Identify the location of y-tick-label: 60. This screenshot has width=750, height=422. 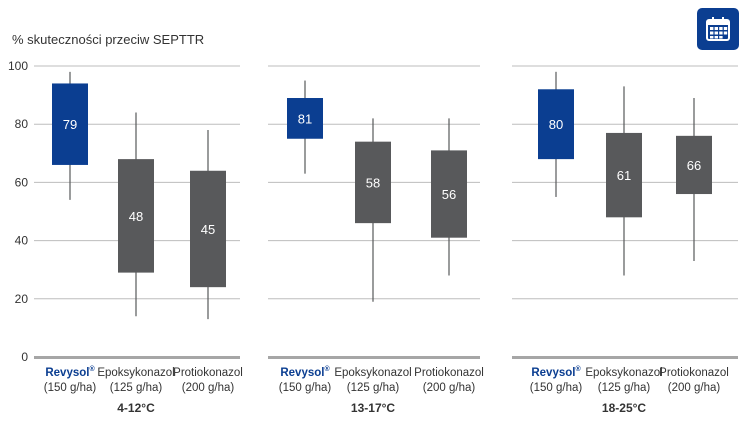
(22, 182).